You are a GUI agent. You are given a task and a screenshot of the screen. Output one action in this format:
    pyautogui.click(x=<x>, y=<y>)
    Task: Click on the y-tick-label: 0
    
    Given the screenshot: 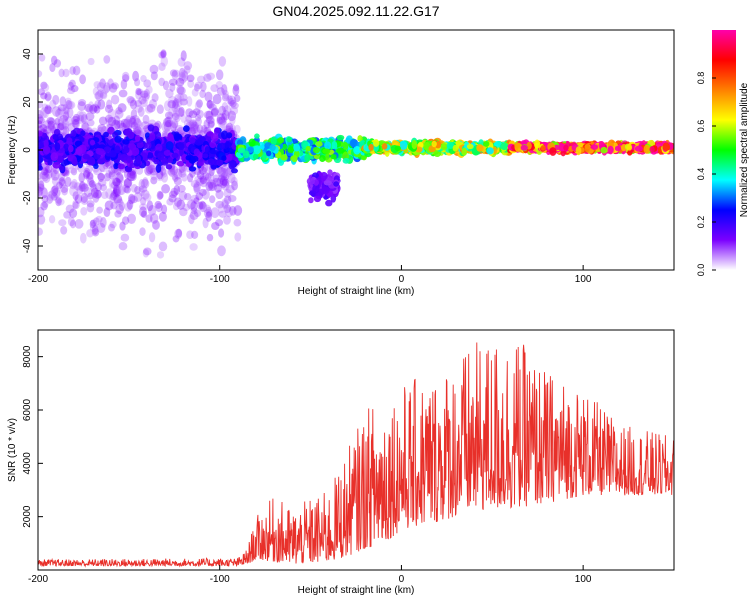 What is the action you would take?
    pyautogui.click(x=27, y=150)
    